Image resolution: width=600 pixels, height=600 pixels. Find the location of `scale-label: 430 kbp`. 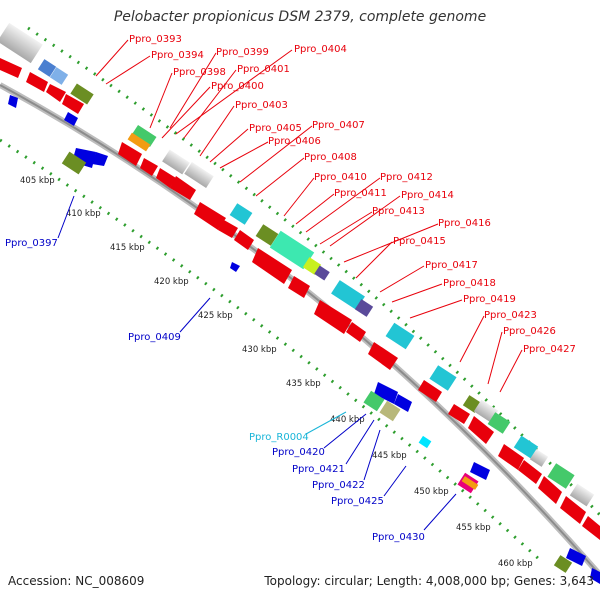

scale-label: 430 kbp is located at coordinates (259, 350).